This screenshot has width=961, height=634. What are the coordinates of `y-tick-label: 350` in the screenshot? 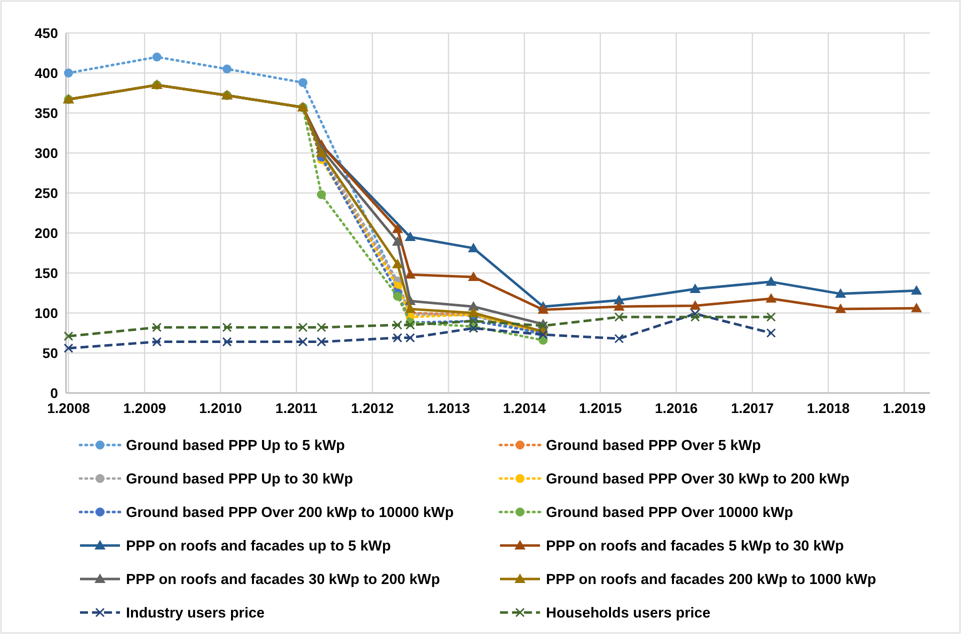 It's located at (46, 112).